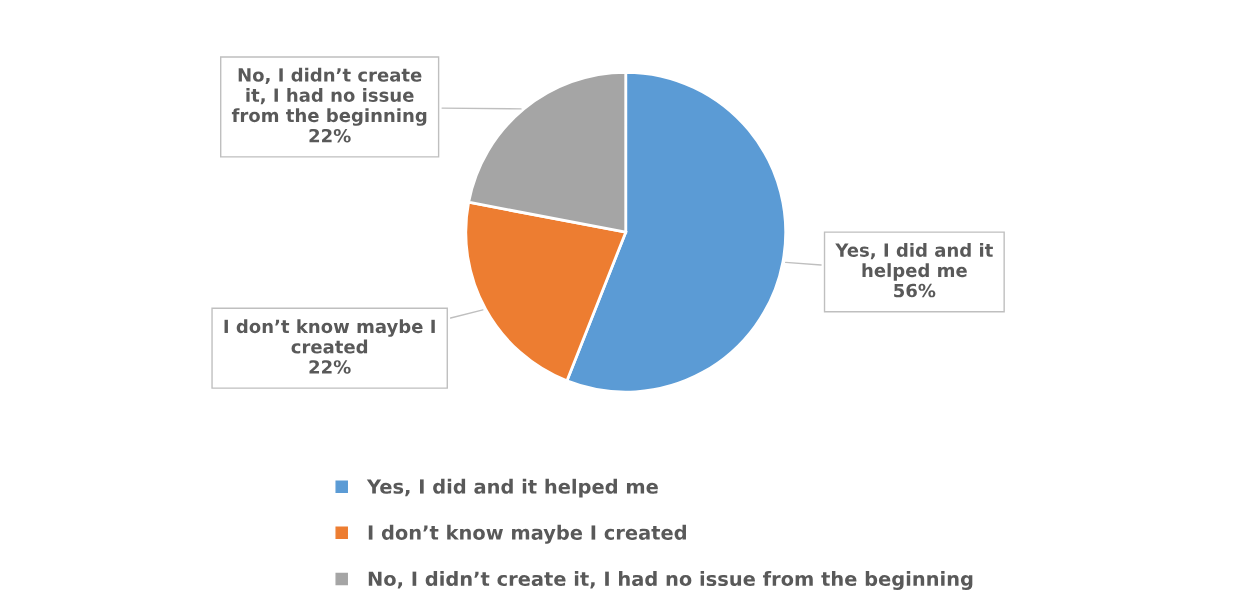 This screenshot has width=1244, height=611. I want to click on slice-label: I don’t know maybe I created, so click(329, 336).